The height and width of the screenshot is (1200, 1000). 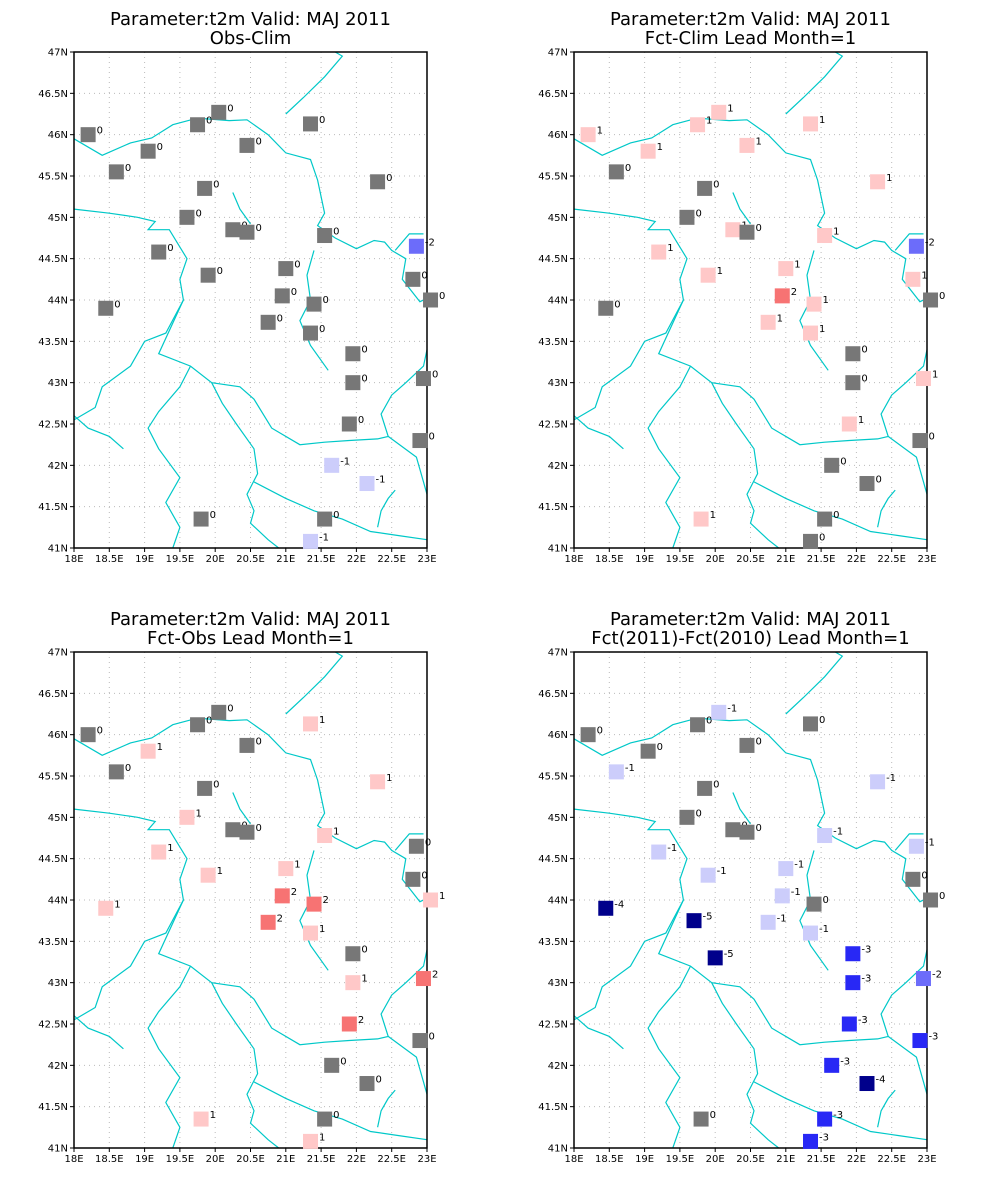 I want to click on lat-tick-label: 41N, so click(x=558, y=549).